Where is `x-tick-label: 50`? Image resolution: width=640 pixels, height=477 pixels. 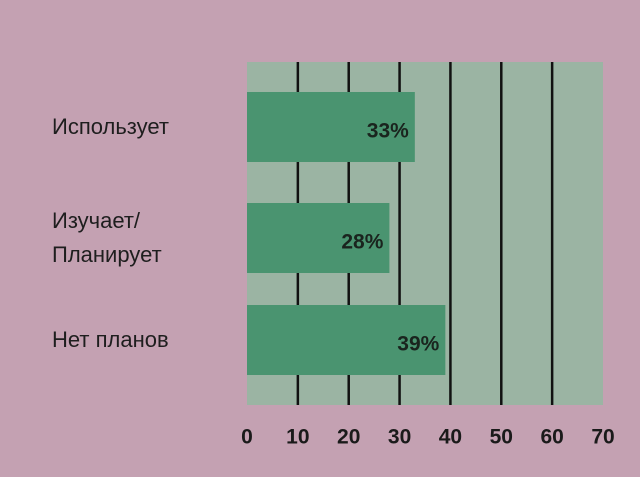 x-tick-label: 50 is located at coordinates (501, 437).